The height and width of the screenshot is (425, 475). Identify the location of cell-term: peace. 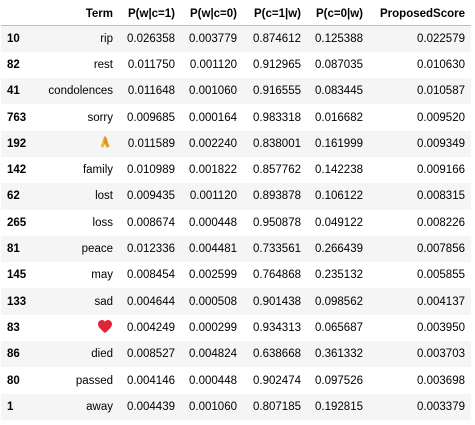
(97, 249).